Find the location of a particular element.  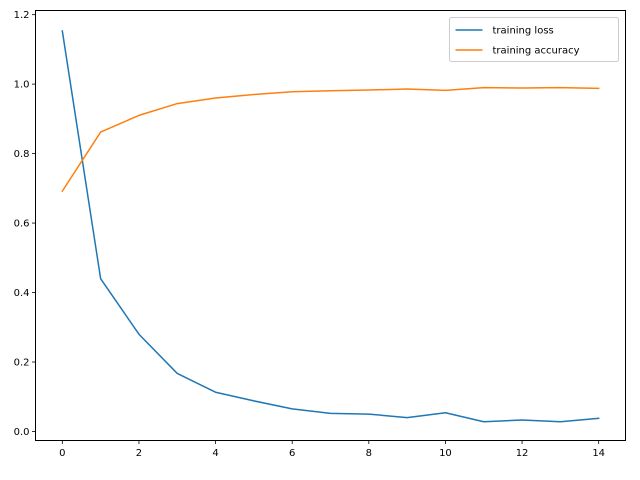

y-axis: 0.0 0.2 0.4 0.6 0.8 1.0 1.2 is located at coordinates (25, 224).